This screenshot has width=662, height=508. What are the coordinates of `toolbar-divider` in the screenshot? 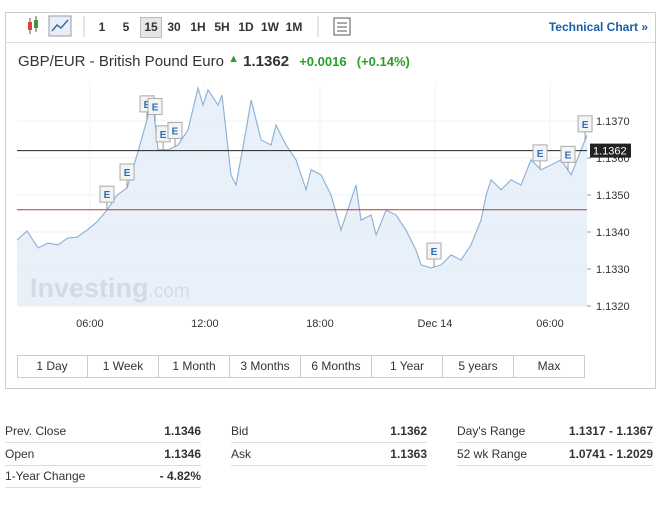 It's located at (330, 42).